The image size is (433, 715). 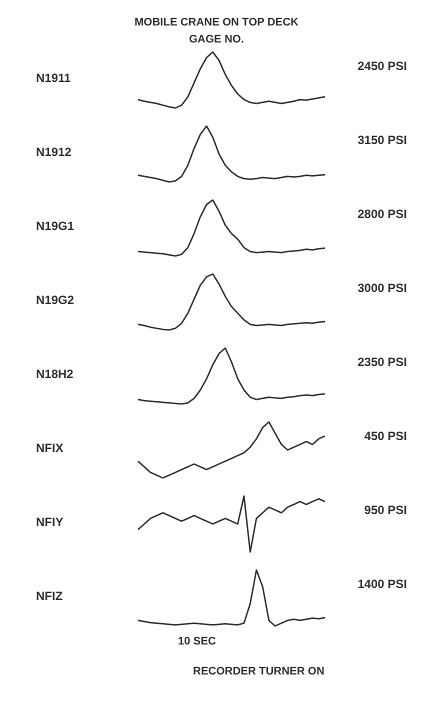 What do you see at coordinates (216, 40) in the screenshot?
I see `chart-subtitle: GAGE NO.` at bounding box center [216, 40].